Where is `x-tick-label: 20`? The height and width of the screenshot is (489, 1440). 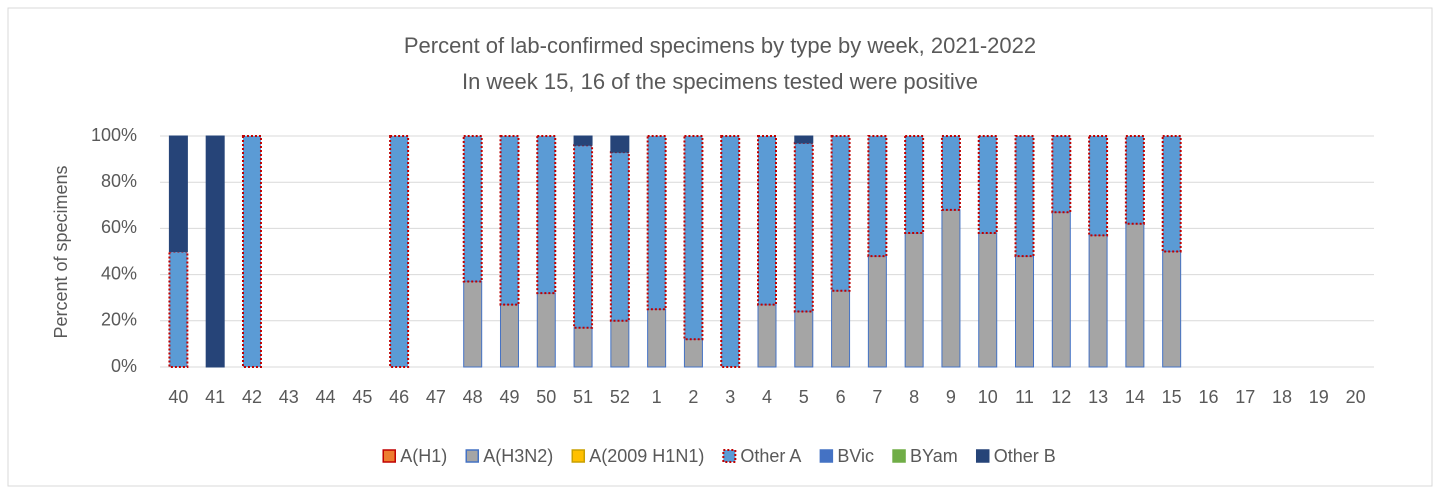
x-tick-label: 20 is located at coordinates (1356, 397).